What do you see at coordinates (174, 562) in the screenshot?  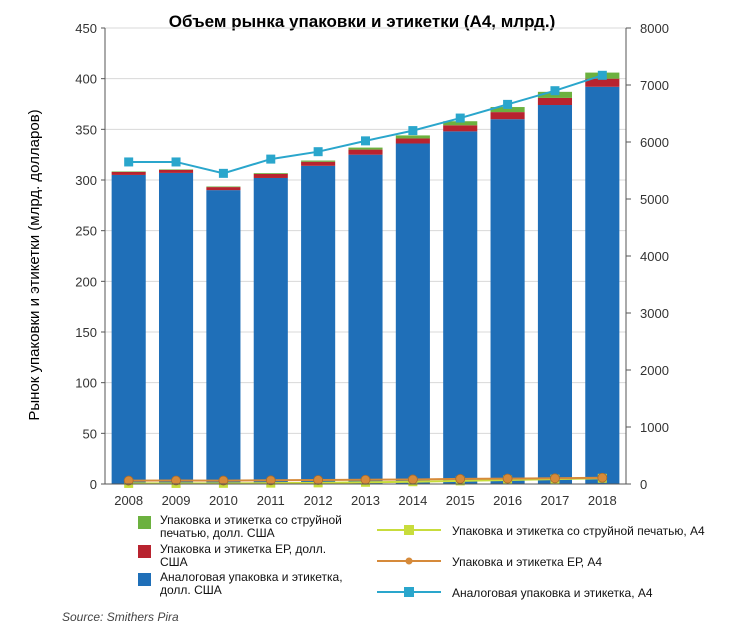 I see `legend-label: США` at bounding box center [174, 562].